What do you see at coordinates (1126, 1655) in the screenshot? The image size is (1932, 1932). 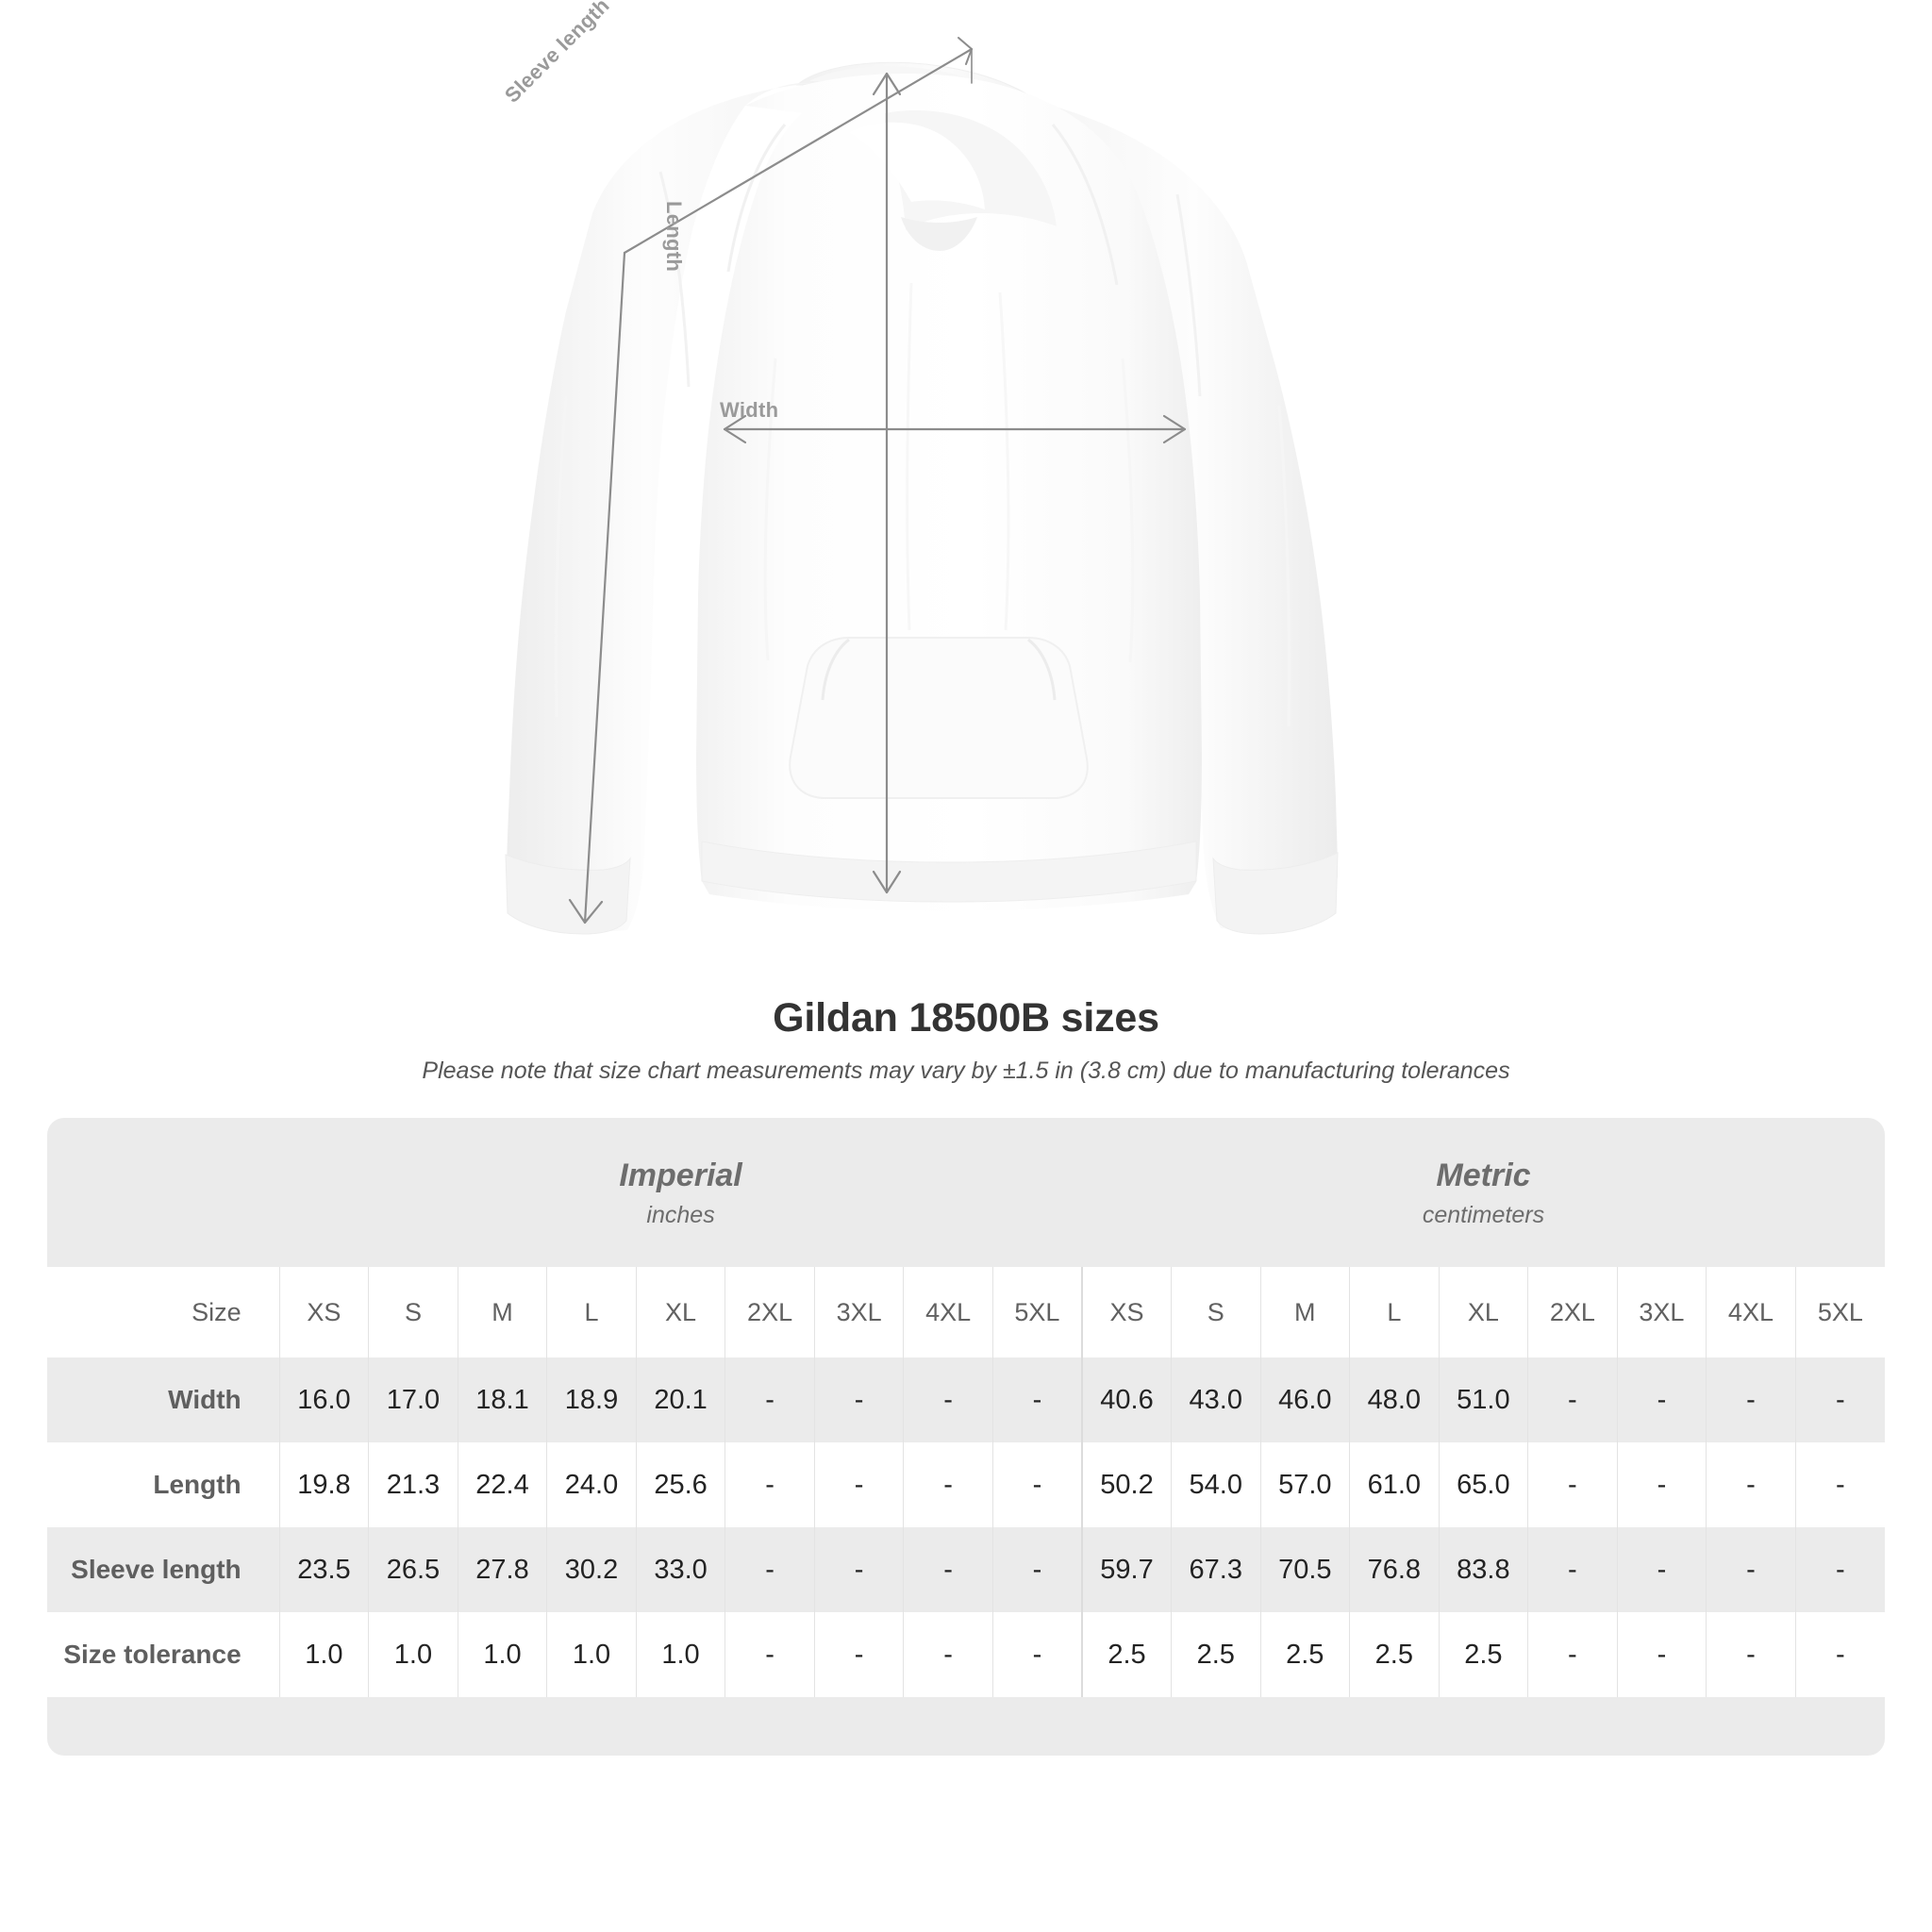 I see `cell-tolerance-metric-xs: 2.5` at bounding box center [1126, 1655].